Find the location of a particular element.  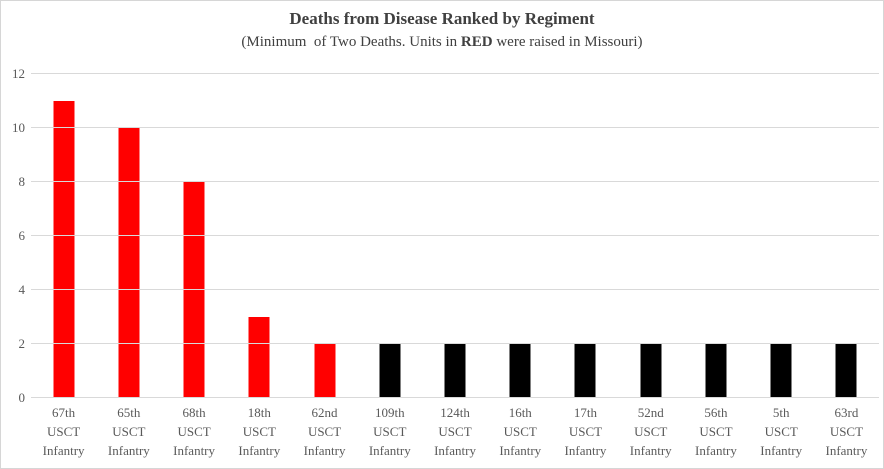

x-axis-label-124th-usct-infantry: 124th USCT Infantry is located at coordinates (455, 431).